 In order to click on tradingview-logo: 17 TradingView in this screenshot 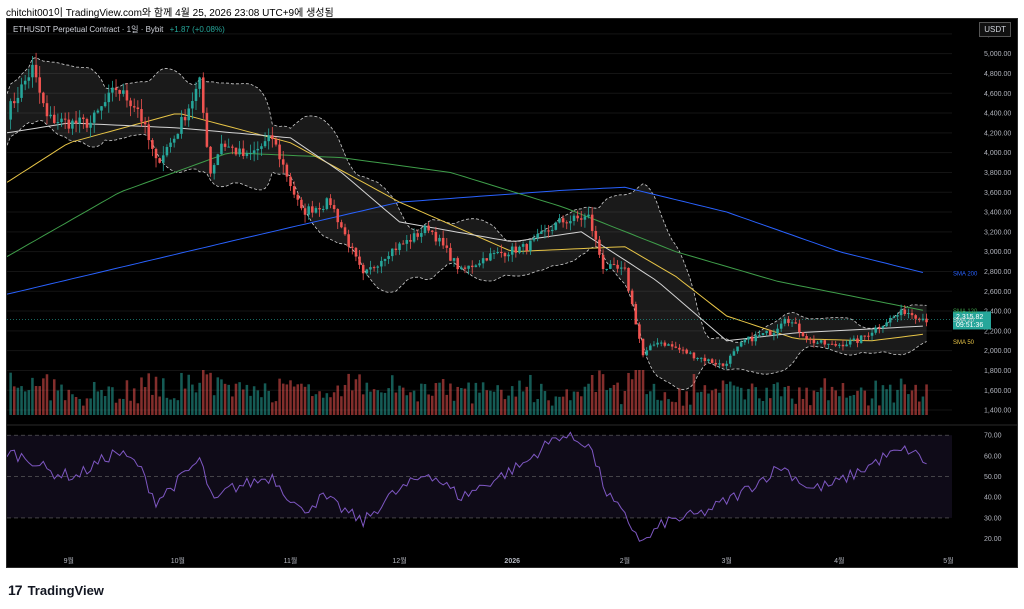, I will do `click(56, 590)`.